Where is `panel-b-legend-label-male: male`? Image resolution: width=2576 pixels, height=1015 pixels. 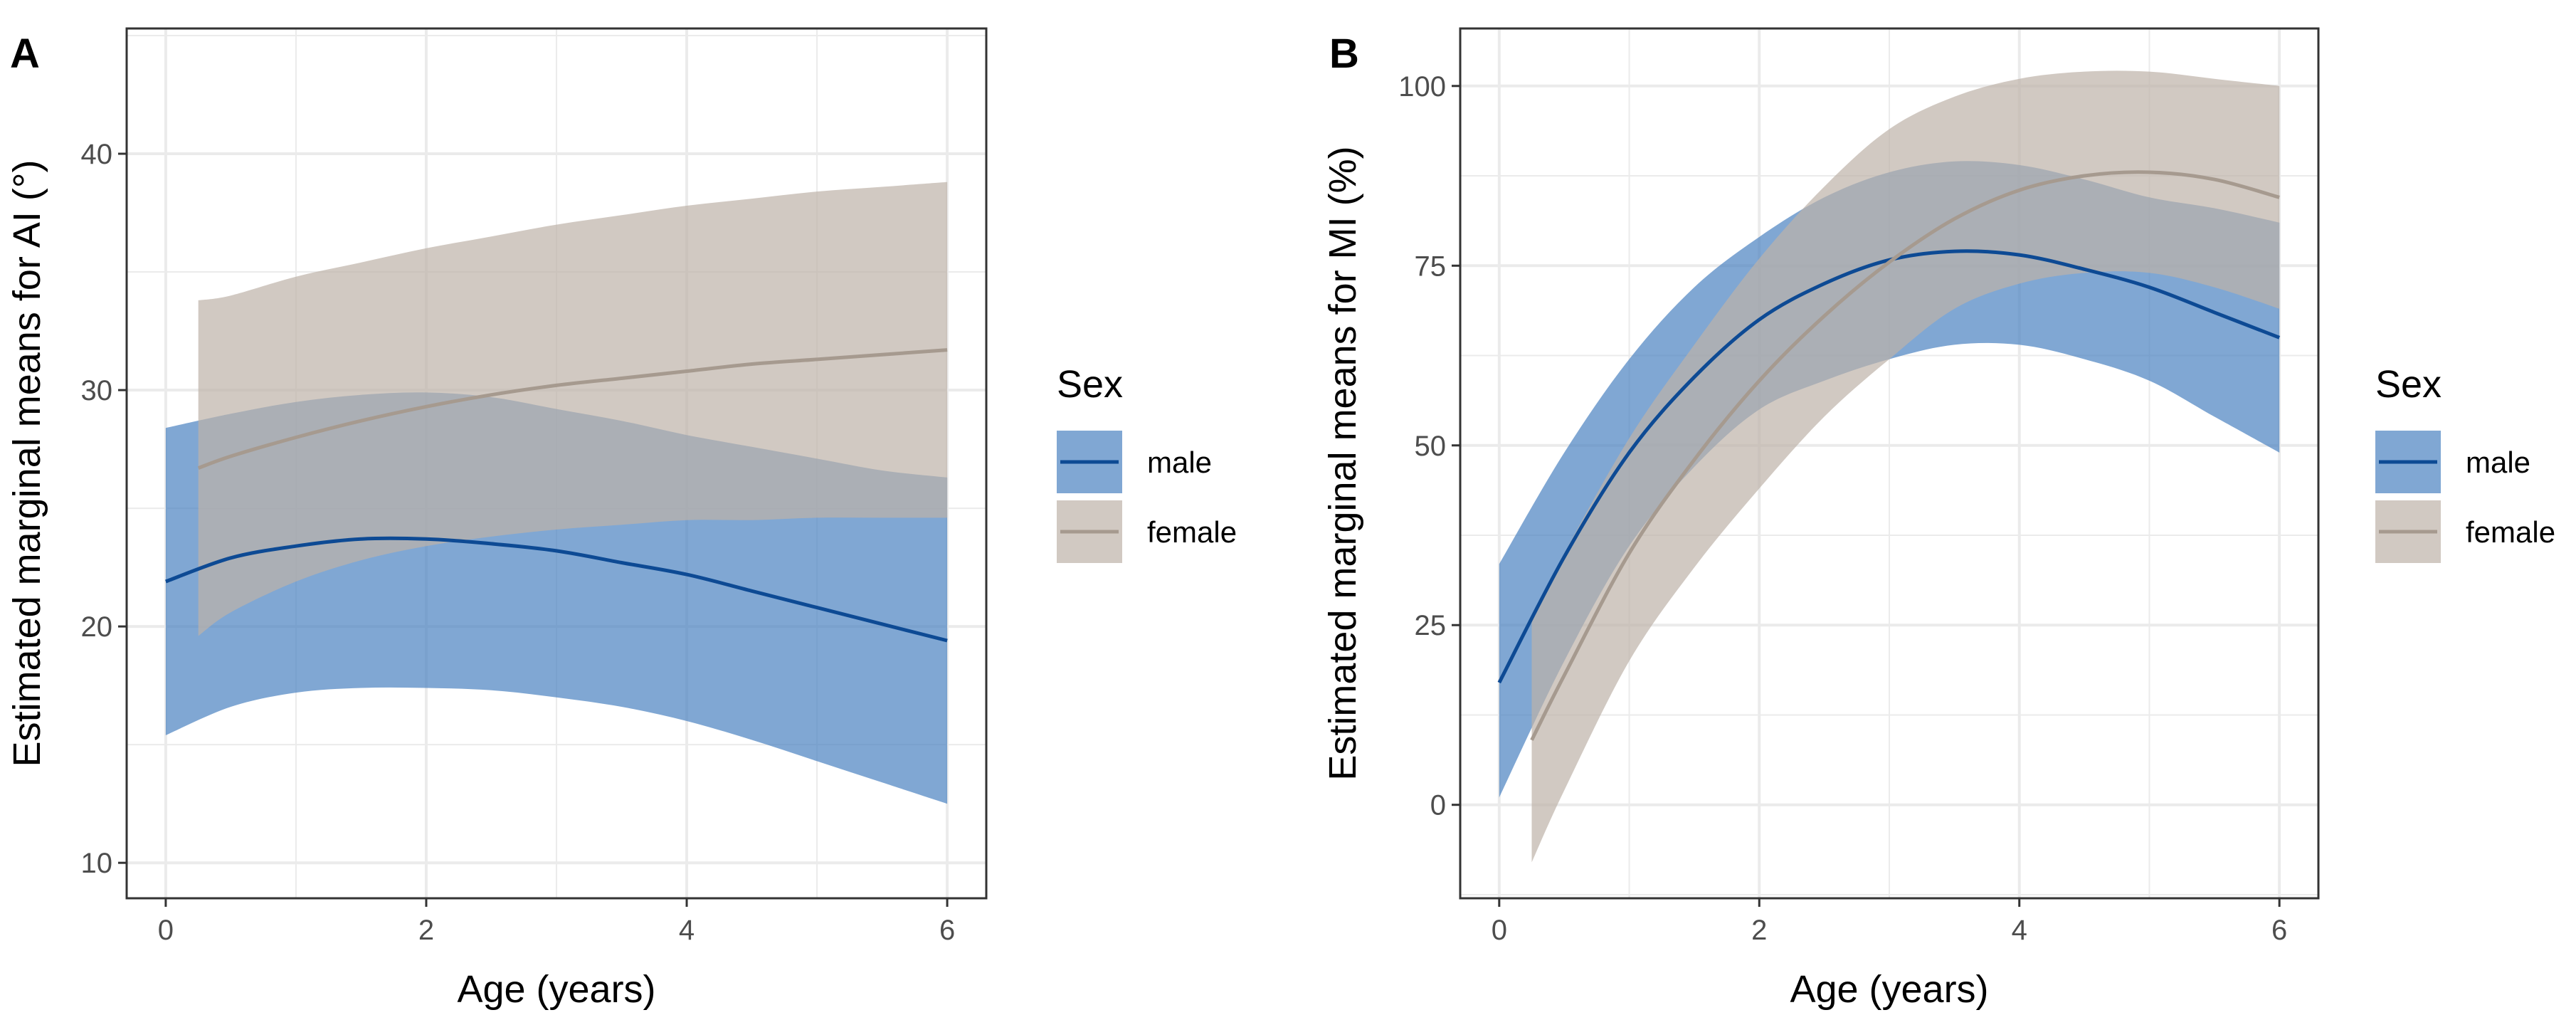
panel-b-legend-label-male: male is located at coordinates (2498, 462).